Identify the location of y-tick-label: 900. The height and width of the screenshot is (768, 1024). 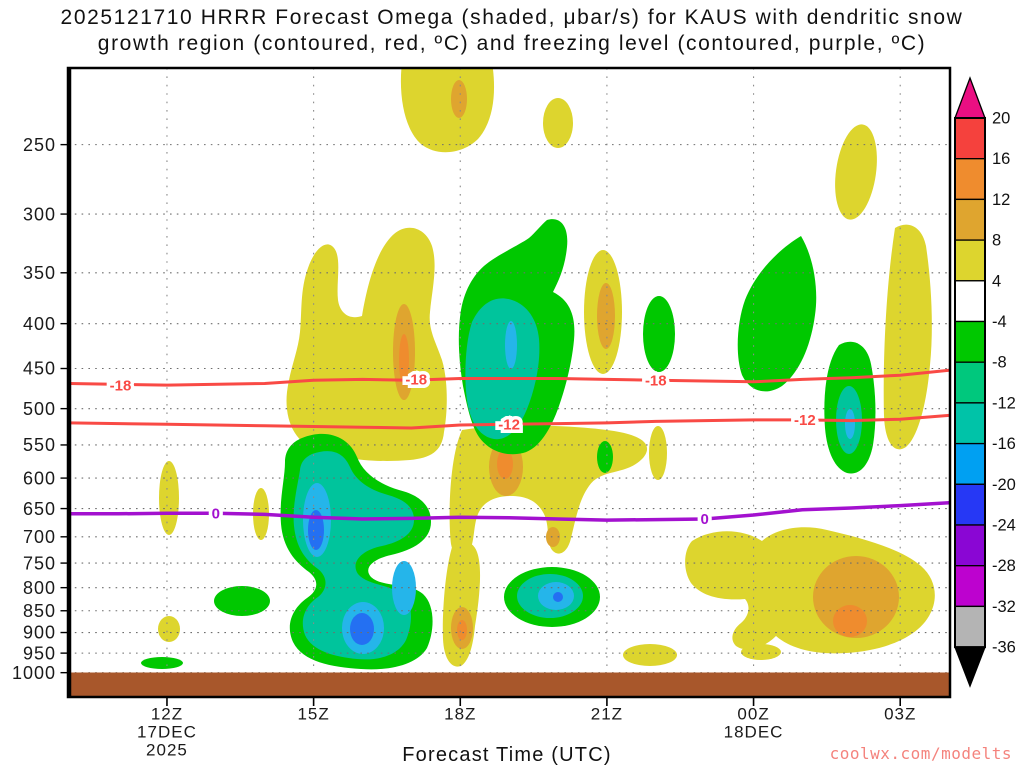
(39, 633).